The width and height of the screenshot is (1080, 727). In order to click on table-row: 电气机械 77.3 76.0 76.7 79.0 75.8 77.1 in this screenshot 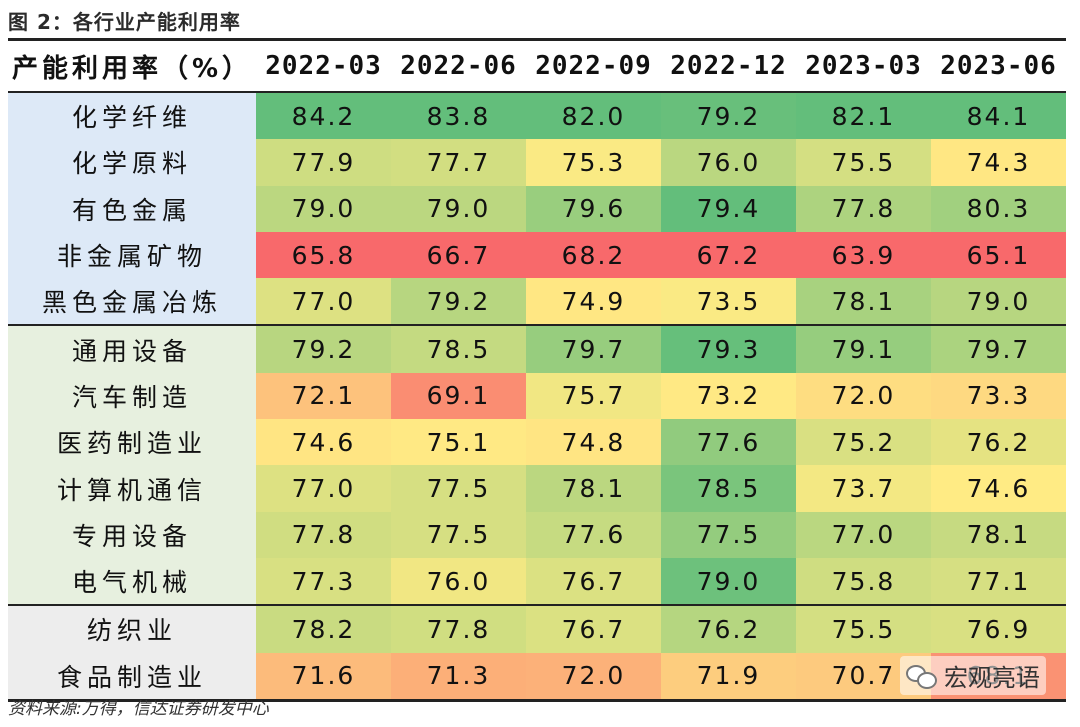, I will do `click(537, 581)`.